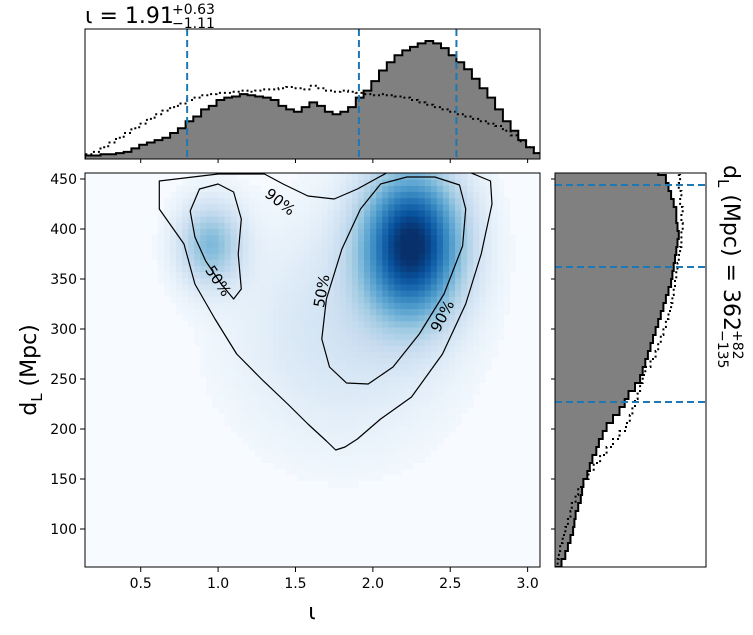 The height and width of the screenshot is (635, 753). What do you see at coordinates (730, 310) in the screenshot?
I see `y-summary-median: 362` at bounding box center [730, 310].